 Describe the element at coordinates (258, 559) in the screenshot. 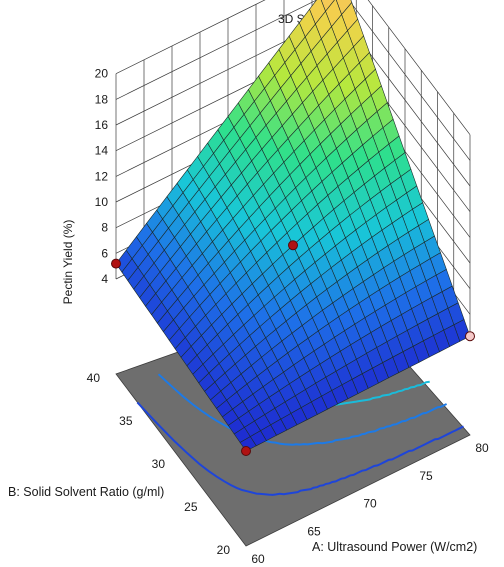

I see `x-tick-label: 60` at that location.